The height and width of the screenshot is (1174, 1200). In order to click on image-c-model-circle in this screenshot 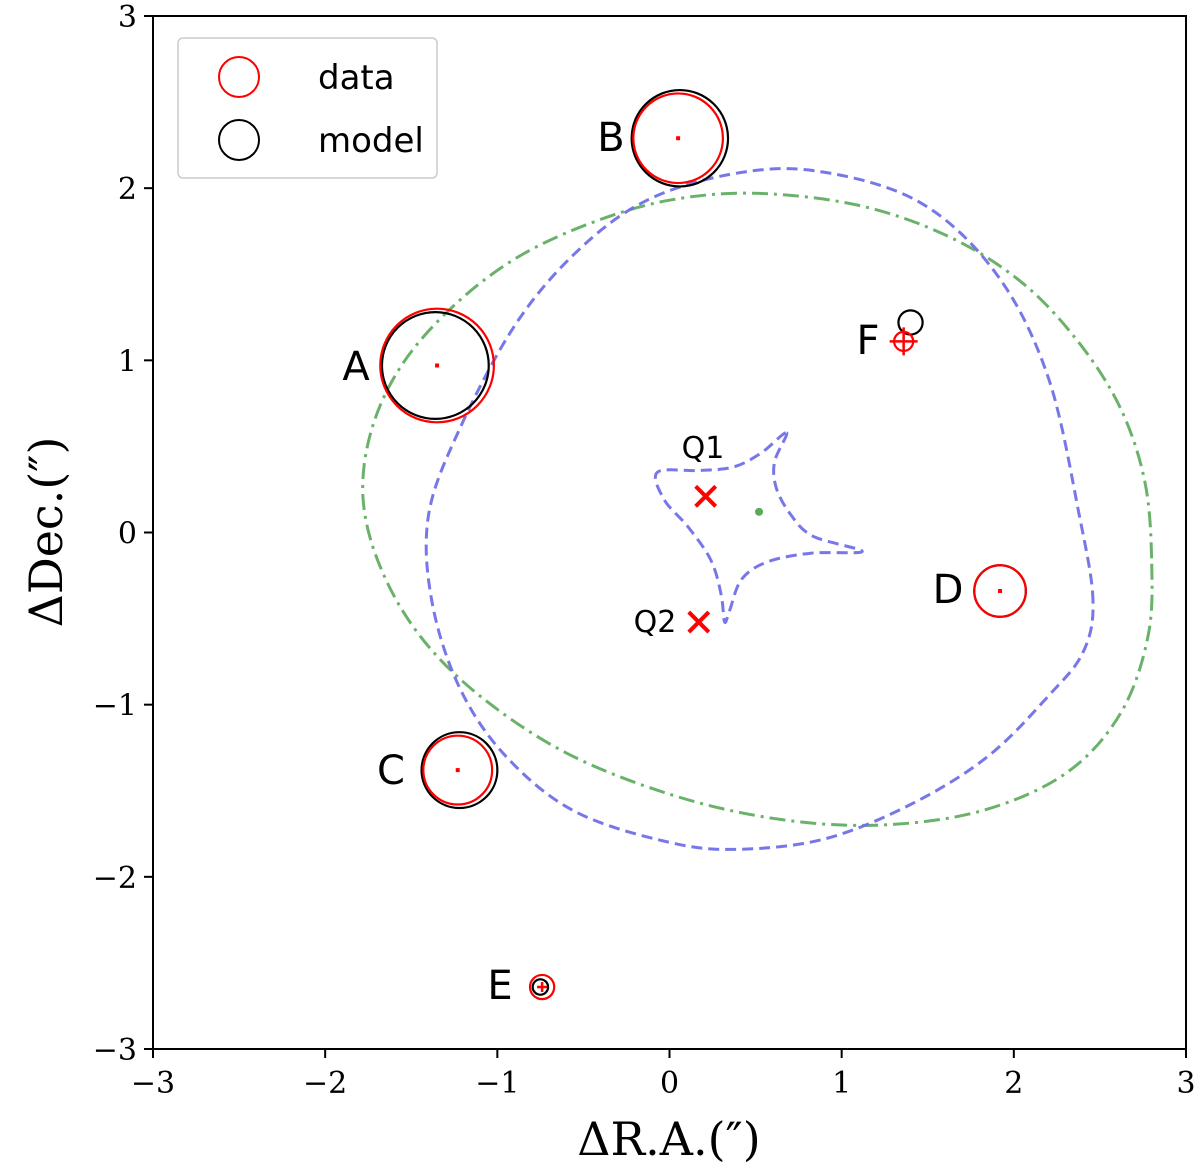, I will do `click(459, 770)`.